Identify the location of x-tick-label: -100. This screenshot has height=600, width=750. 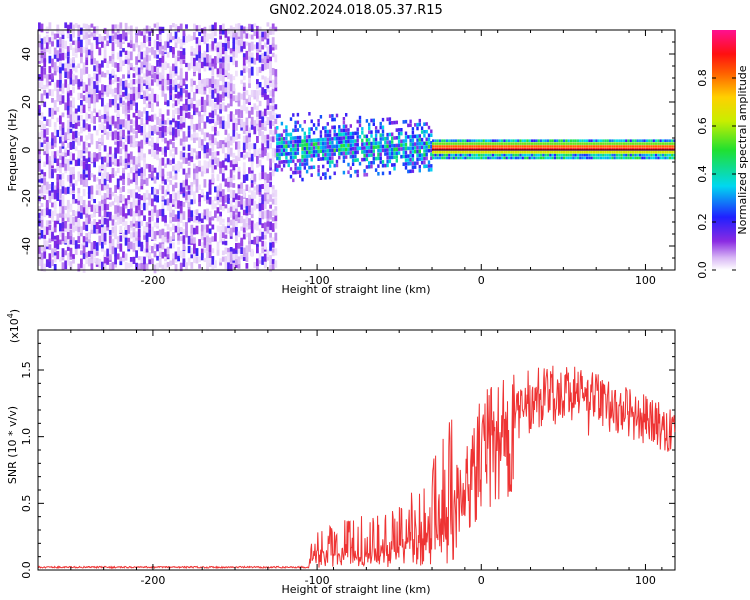
(317, 580).